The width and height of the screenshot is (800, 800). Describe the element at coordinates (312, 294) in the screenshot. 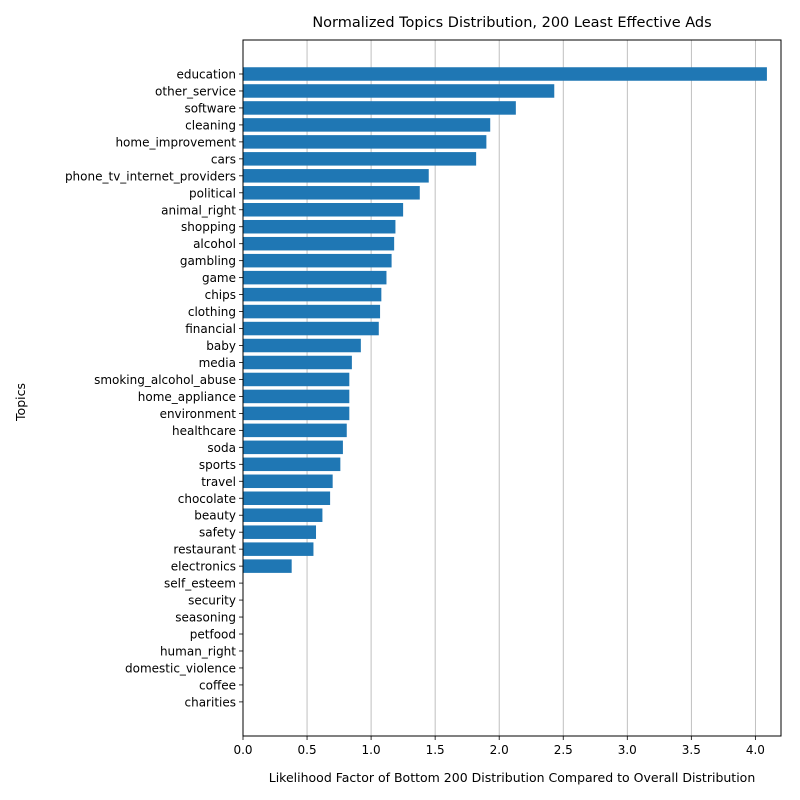

I see `bar-chips` at that location.